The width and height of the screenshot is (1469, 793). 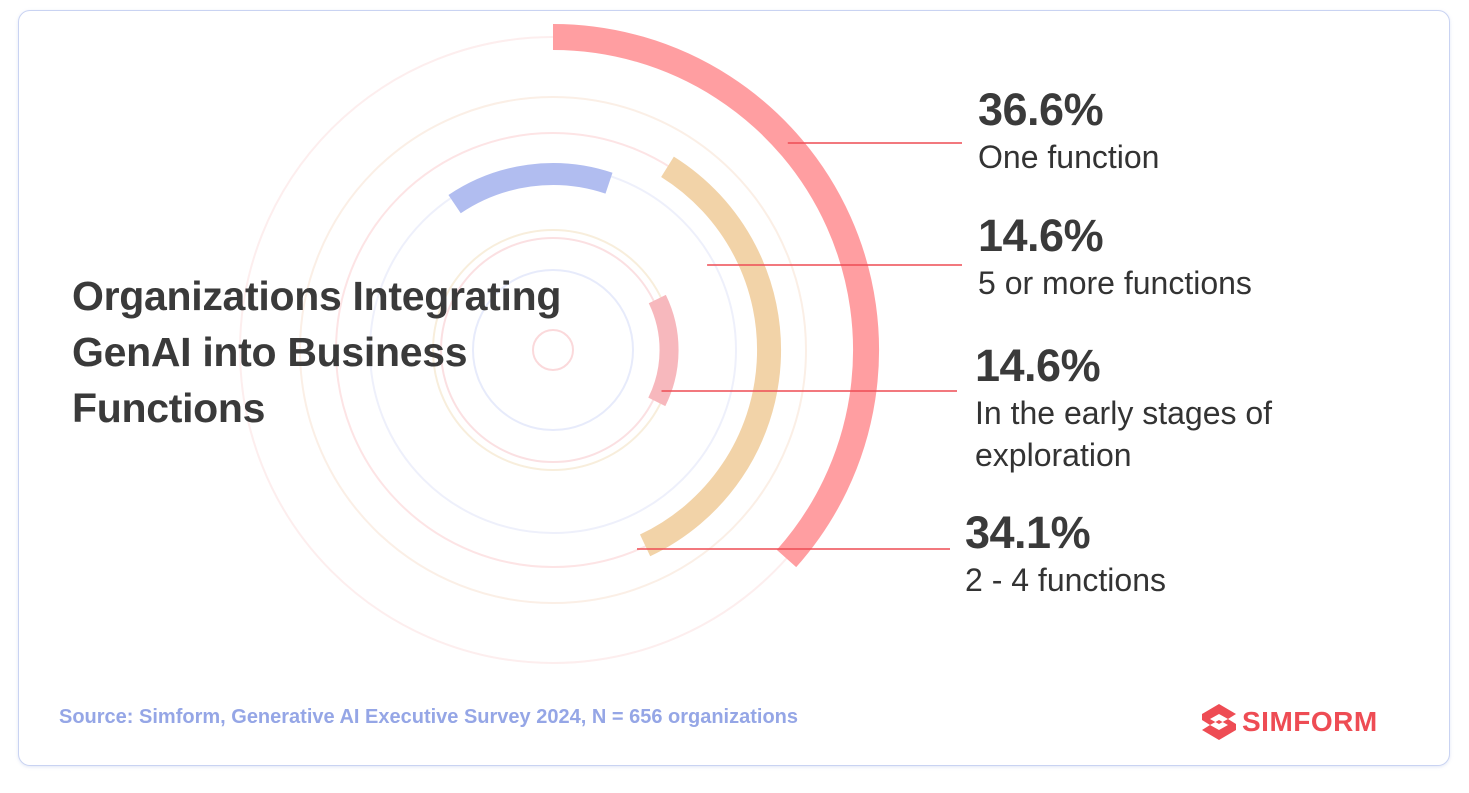 I want to click on arc-in-the-early-stages-of-exploration, so click(x=663, y=350).